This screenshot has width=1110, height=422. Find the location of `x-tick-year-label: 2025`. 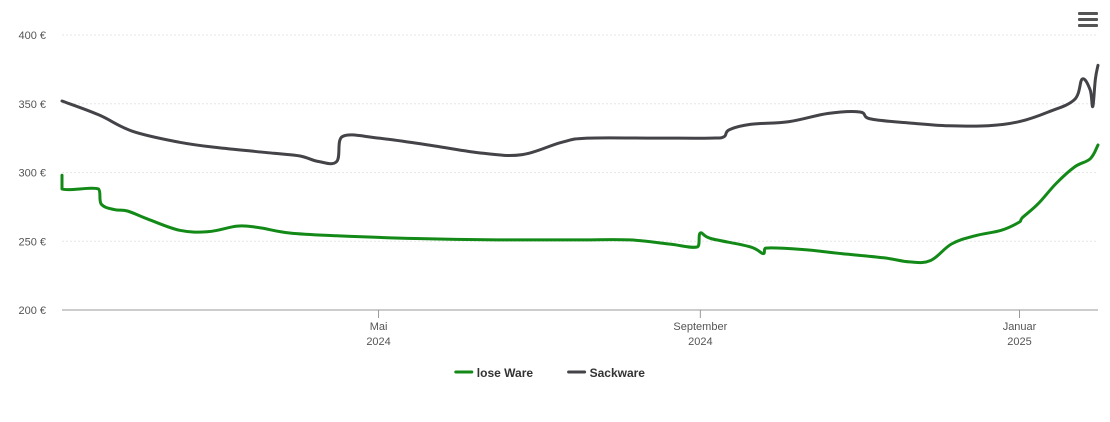

x-tick-year-label: 2025 is located at coordinates (1019, 342).